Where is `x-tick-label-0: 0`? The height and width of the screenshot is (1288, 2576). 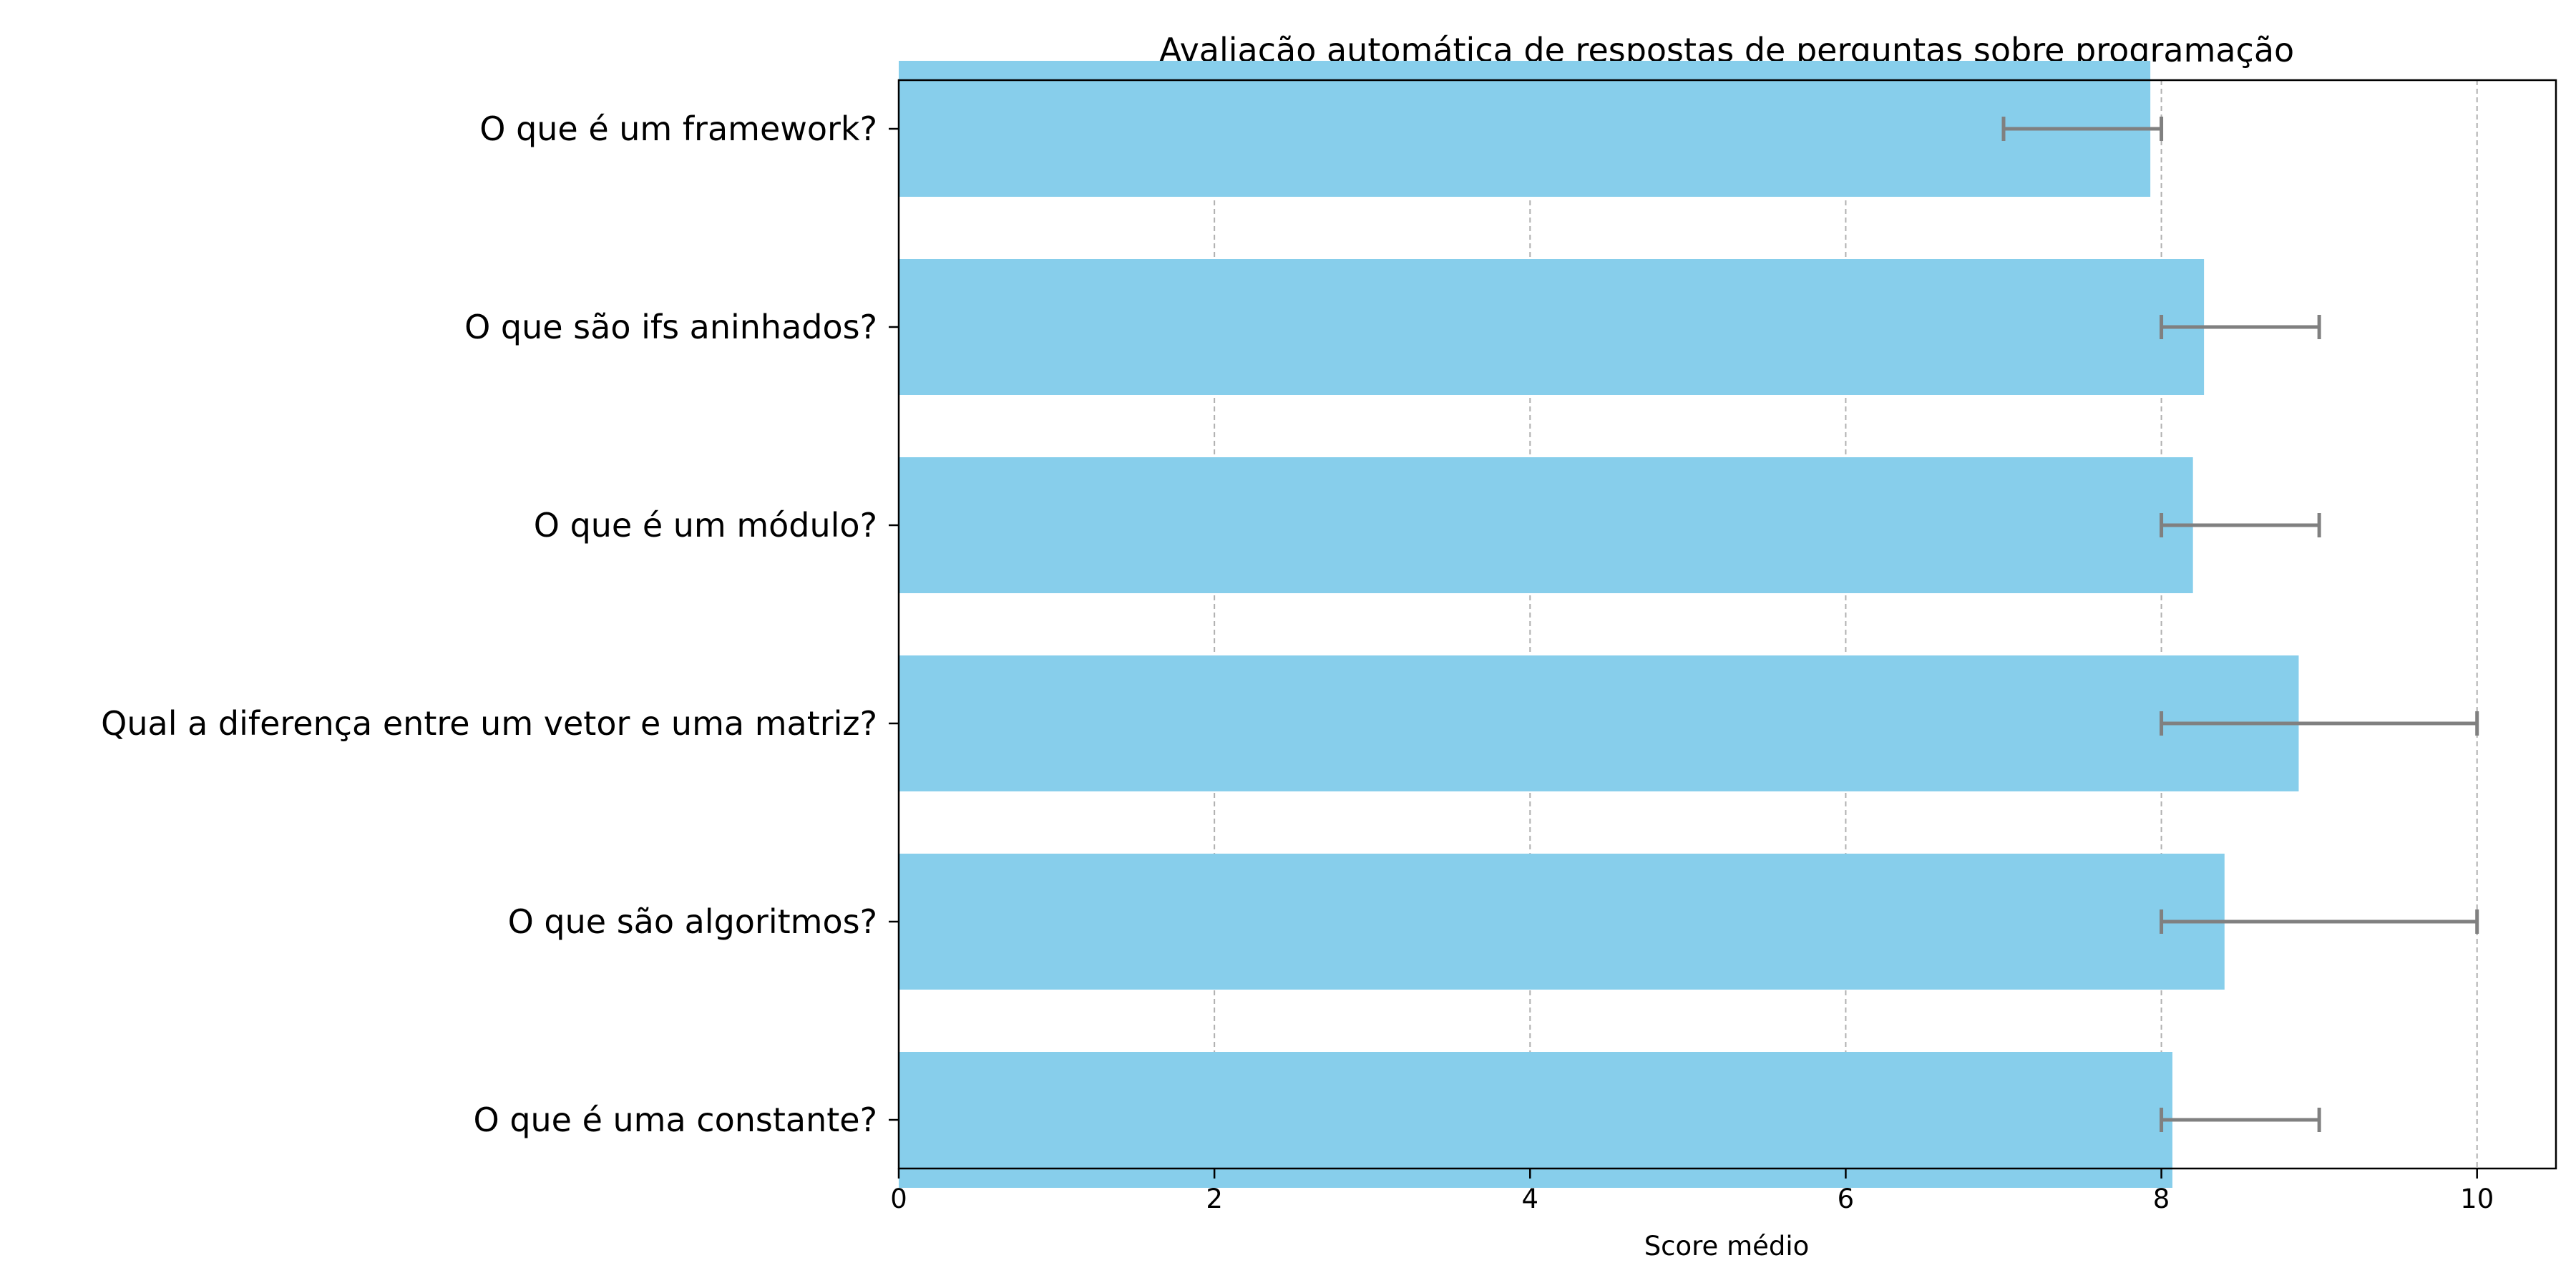 x-tick-label-0: 0 is located at coordinates (898, 1199).